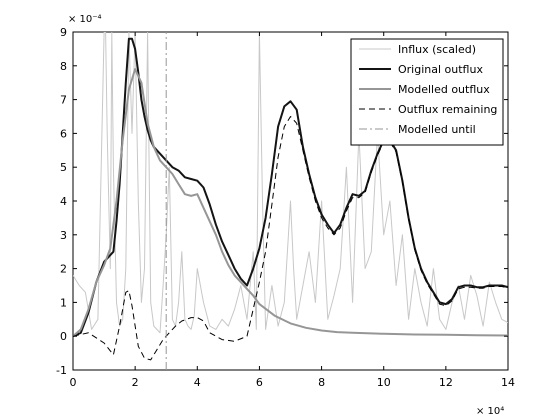 The height and width of the screenshot is (420, 560). What do you see at coordinates (490, 411) in the screenshot?
I see `x-axis-multiplier: × 10⁴` at bounding box center [490, 411].